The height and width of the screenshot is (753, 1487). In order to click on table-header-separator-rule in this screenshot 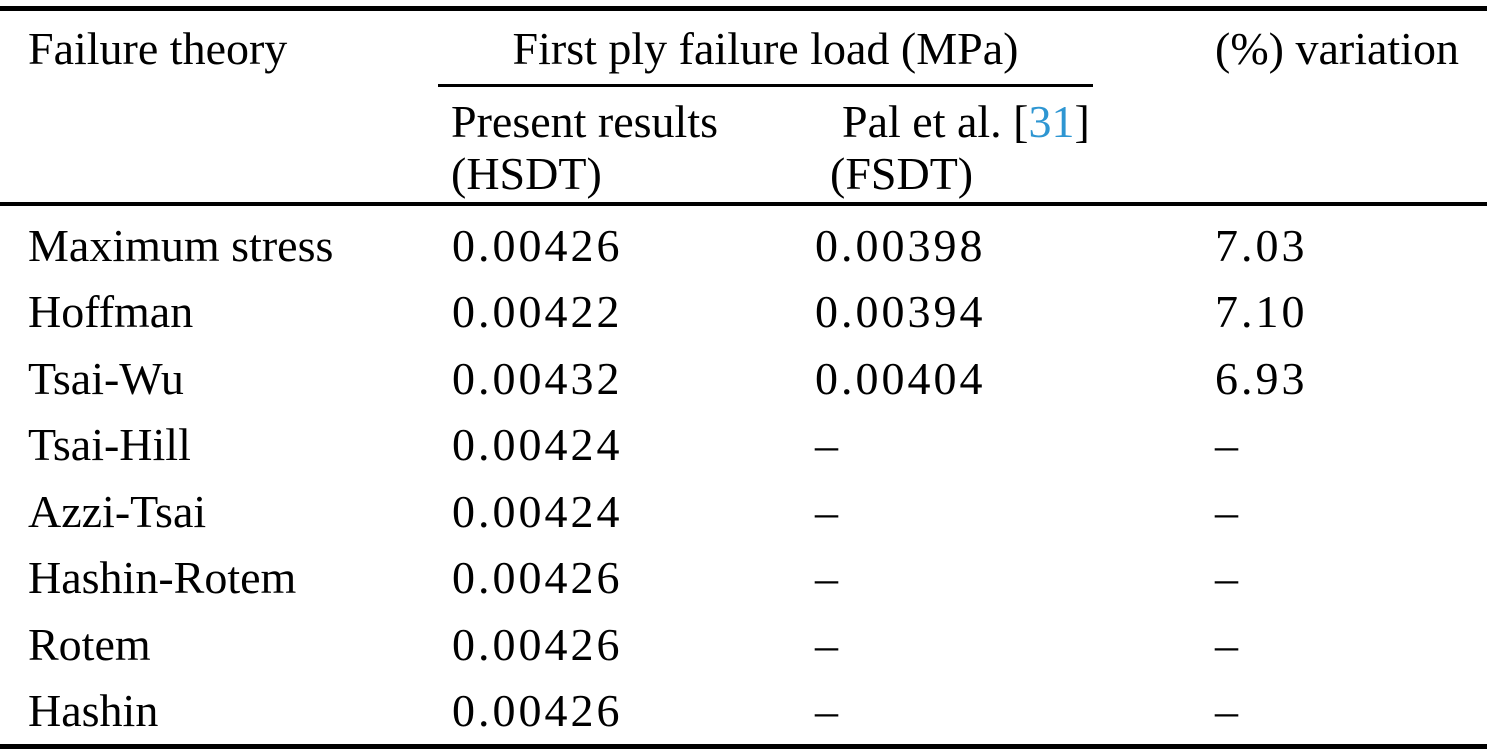, I will do `click(743, 204)`.